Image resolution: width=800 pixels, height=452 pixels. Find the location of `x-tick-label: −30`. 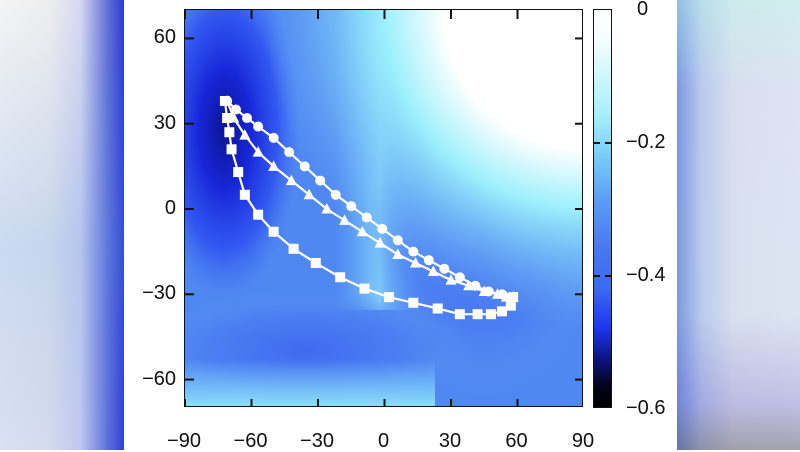

x-tick-label: −30 is located at coordinates (317, 441).